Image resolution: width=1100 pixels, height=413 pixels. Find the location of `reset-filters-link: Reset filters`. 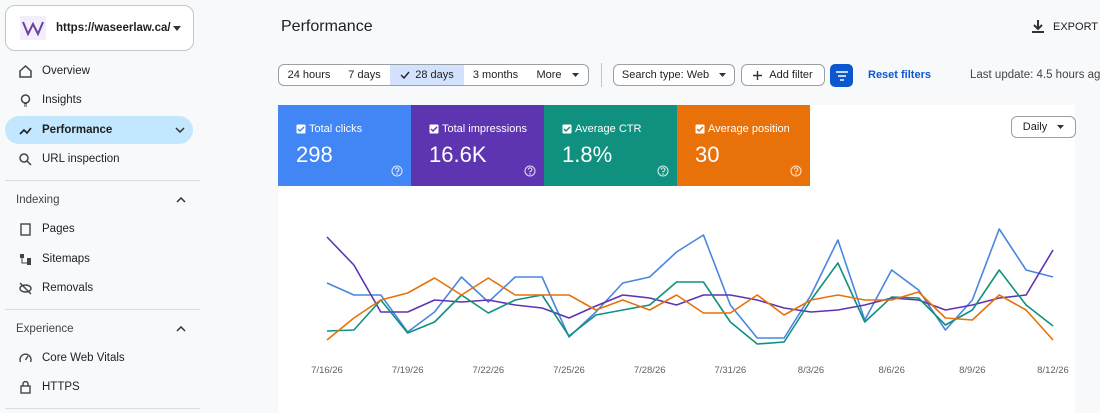

reset-filters-link: Reset filters is located at coordinates (899, 75).